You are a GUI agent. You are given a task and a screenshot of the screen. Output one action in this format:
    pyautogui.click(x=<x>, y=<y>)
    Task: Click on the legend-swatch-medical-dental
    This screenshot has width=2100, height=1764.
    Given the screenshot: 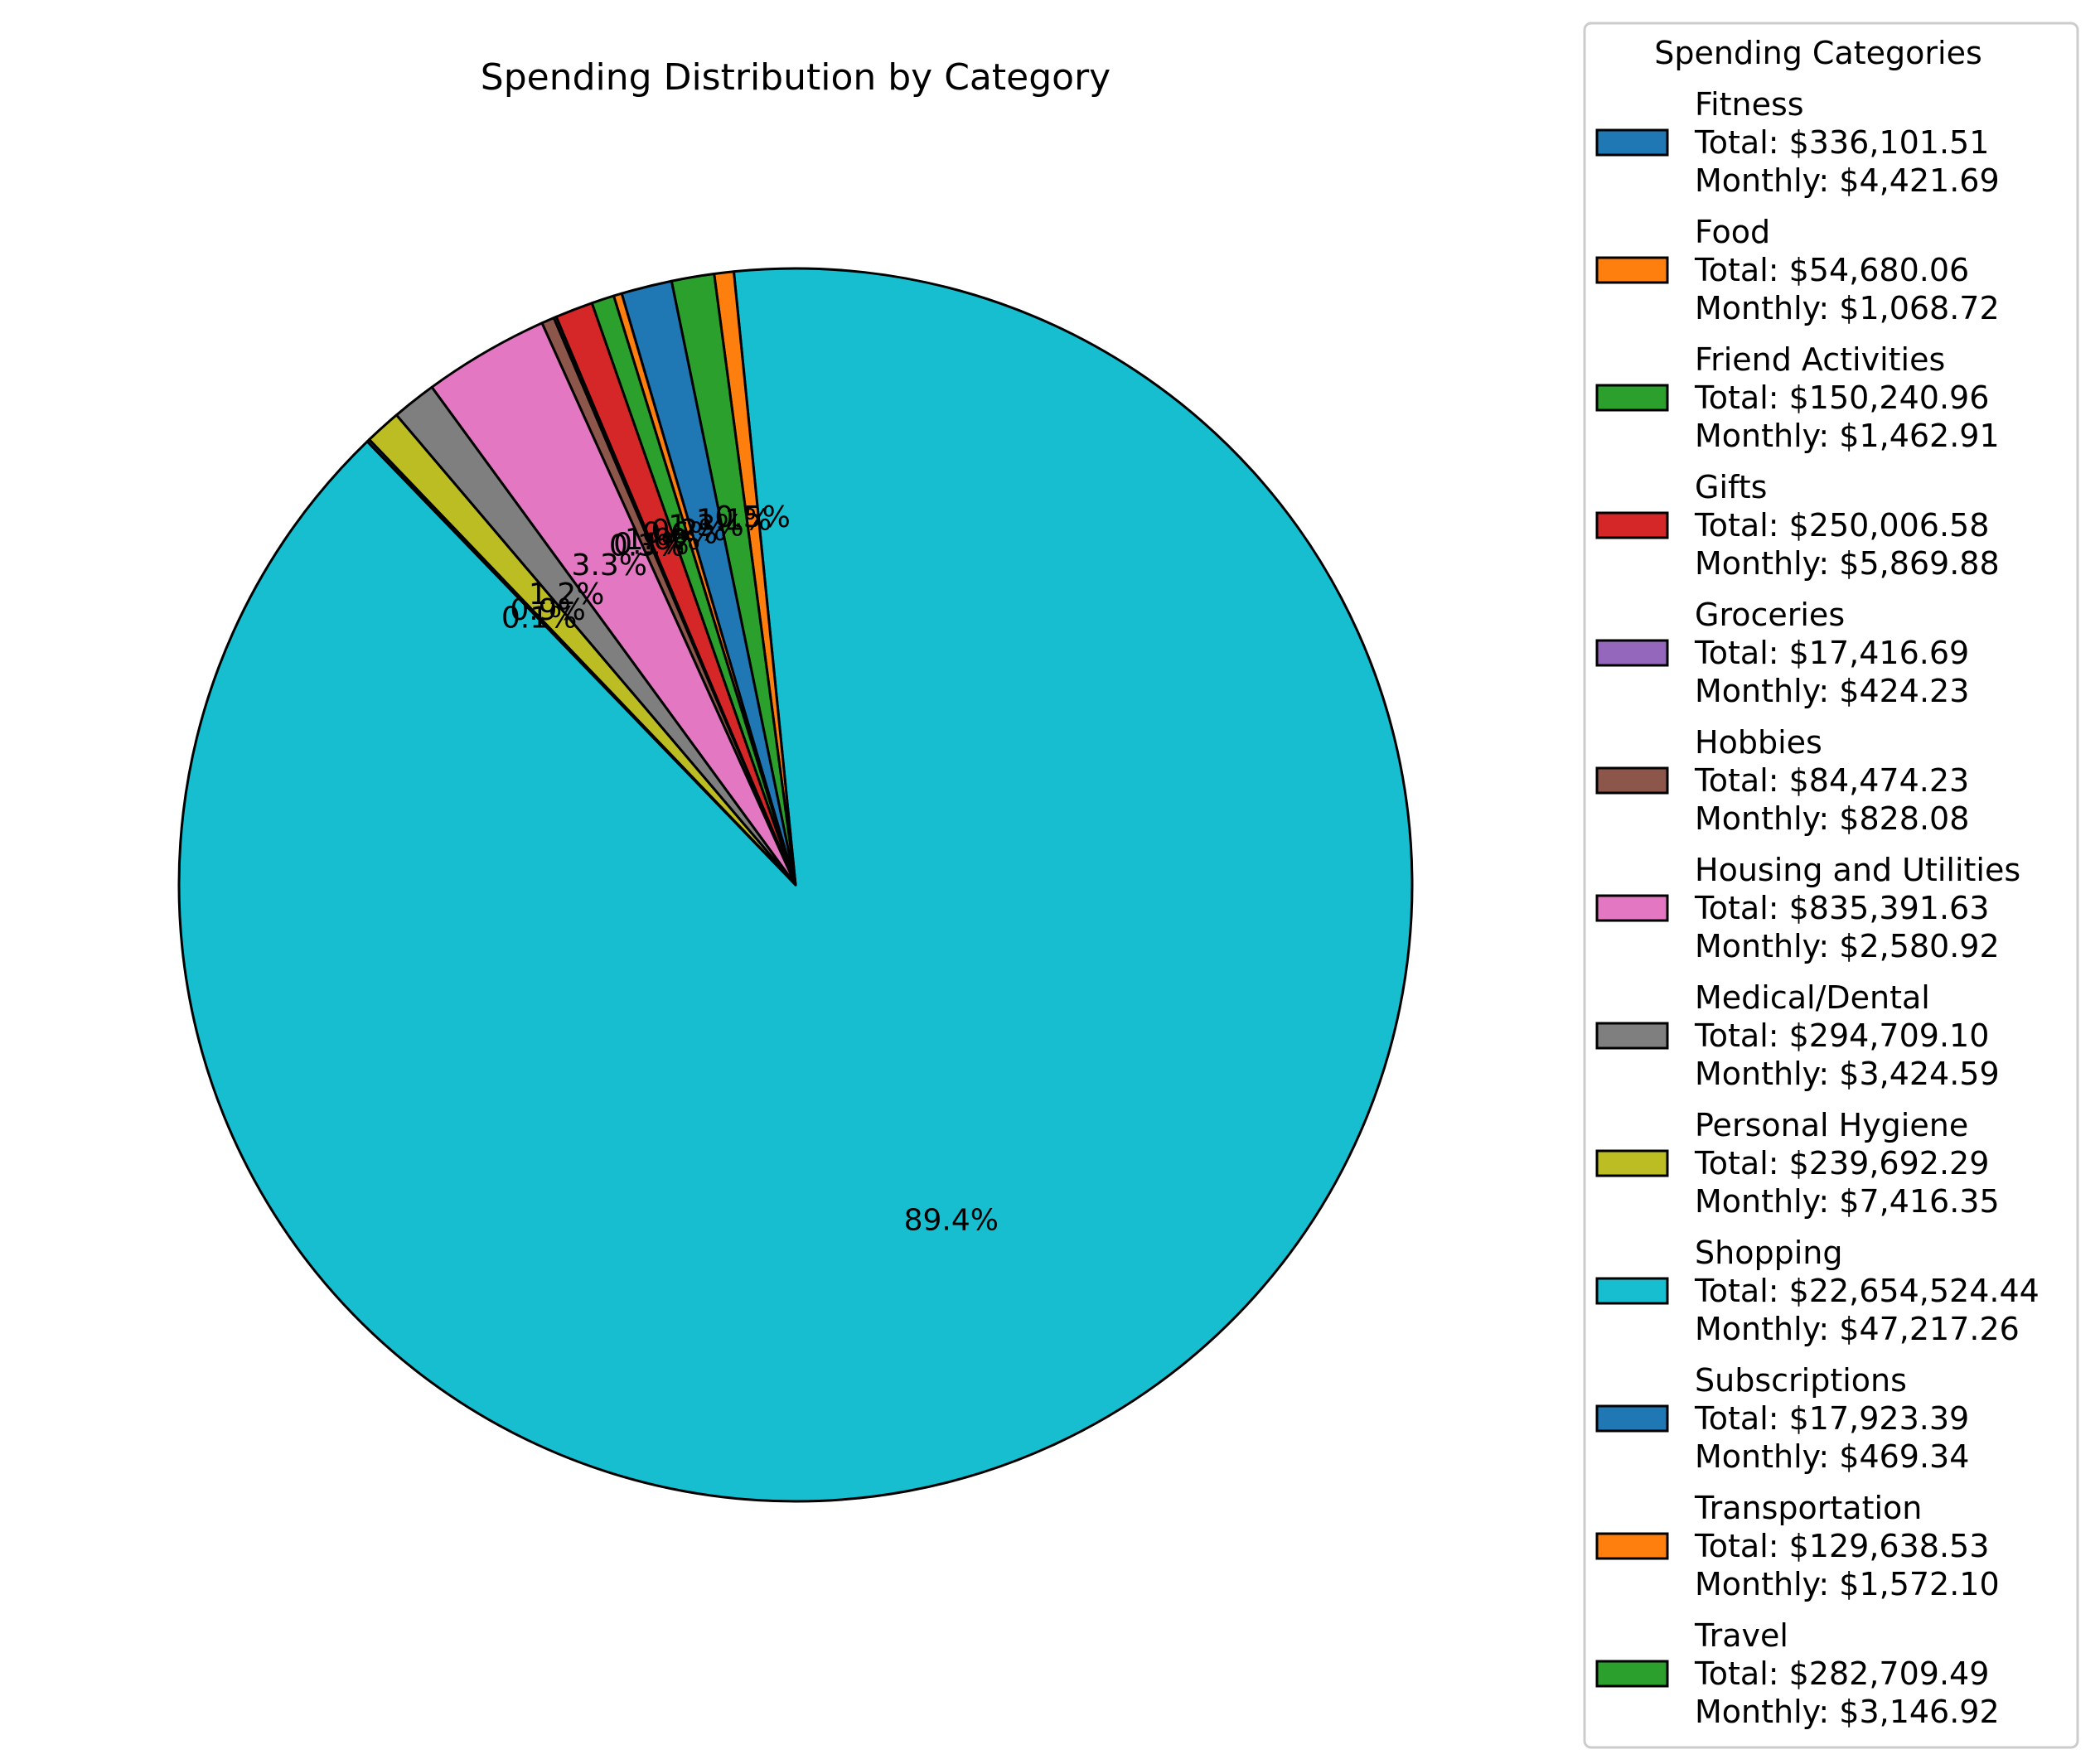 What is the action you would take?
    pyautogui.click(x=1632, y=1036)
    